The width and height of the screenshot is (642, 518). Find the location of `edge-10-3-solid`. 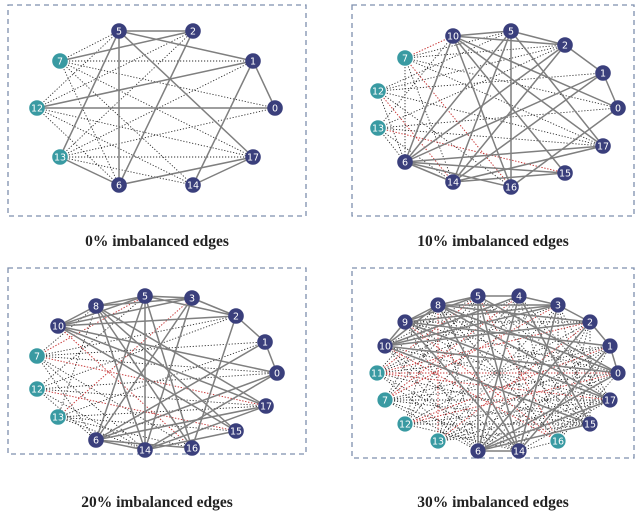

edge-10-3-solid is located at coordinates (125, 312).